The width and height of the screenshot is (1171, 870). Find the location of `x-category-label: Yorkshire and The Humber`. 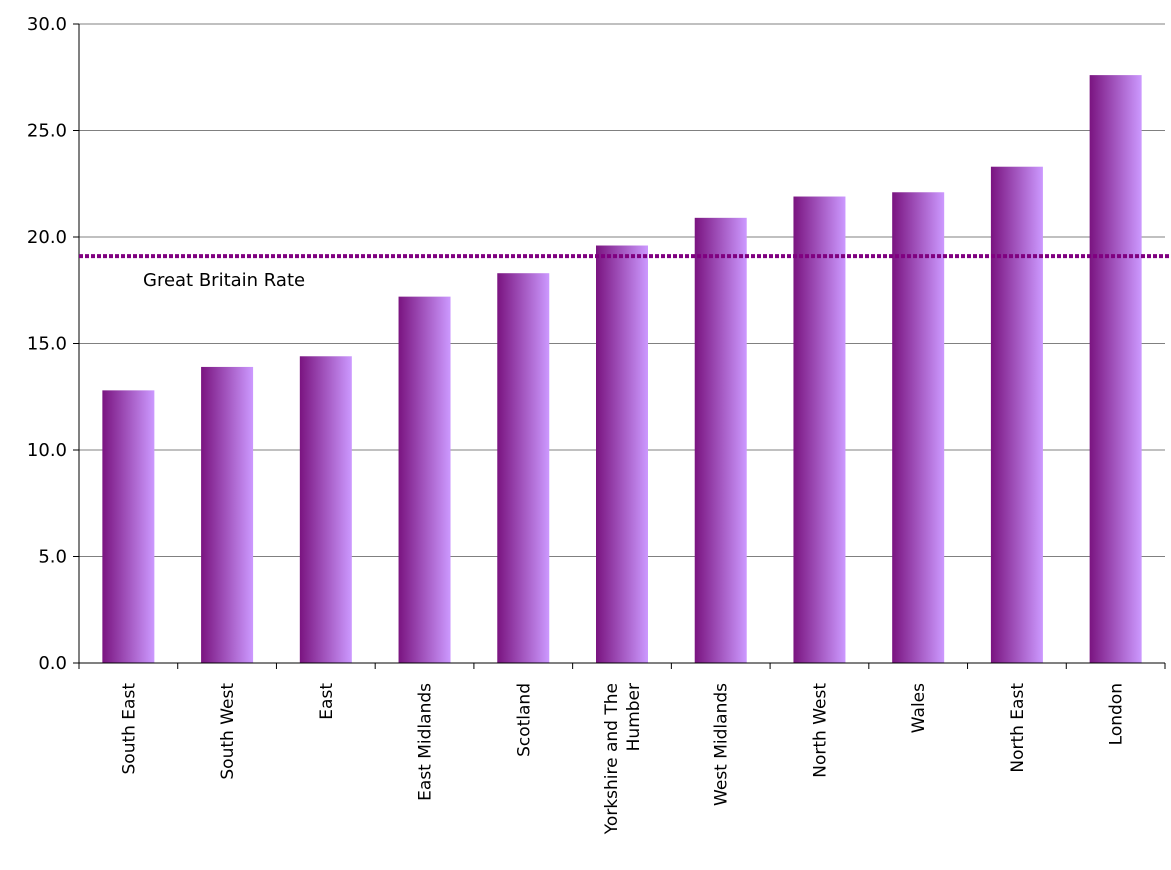

x-category-label: Yorkshire and The Humber is located at coordinates (623, 759).